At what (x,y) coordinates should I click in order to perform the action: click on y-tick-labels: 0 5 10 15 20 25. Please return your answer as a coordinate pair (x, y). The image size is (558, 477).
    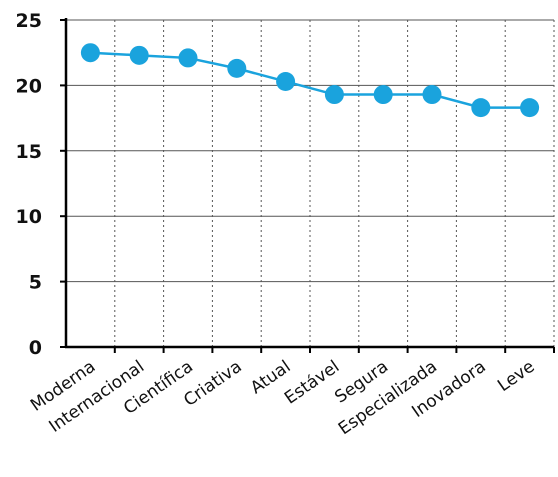
    Looking at the image, I should click on (29, 184).